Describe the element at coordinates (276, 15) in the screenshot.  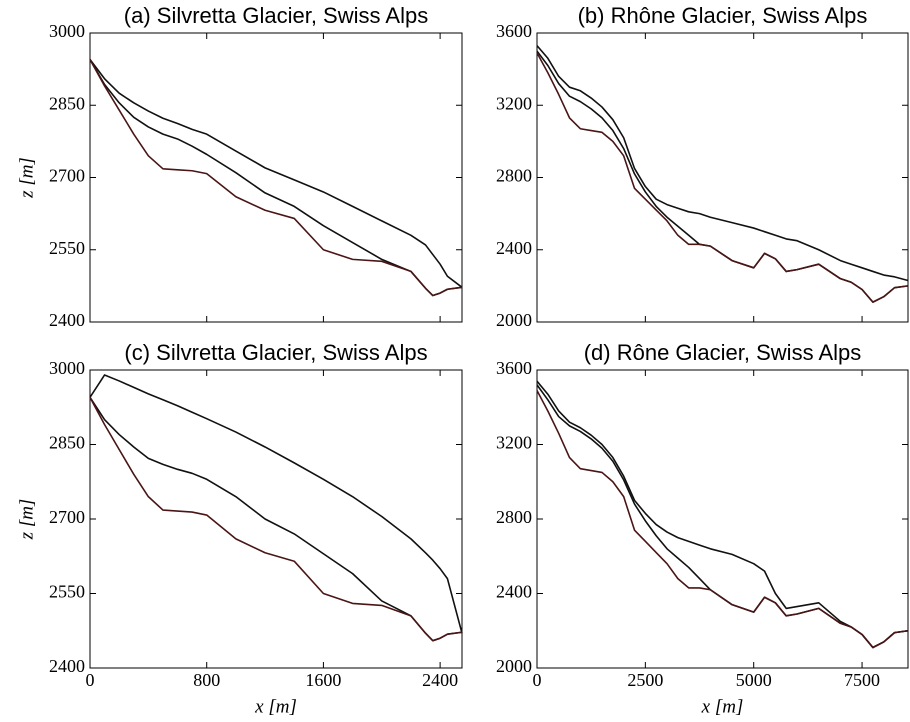
I see `chart-title: (a) Silvretta Glacier, Swiss Alps` at that location.